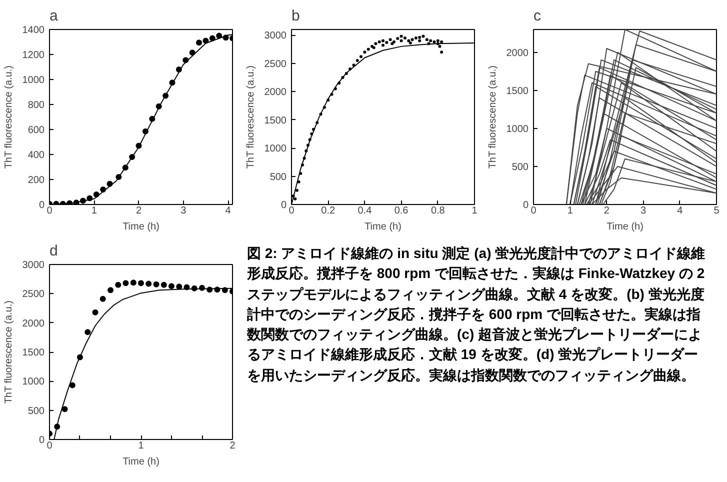  What do you see at coordinates (54, 16) in the screenshot?
I see `chart-title: a` at bounding box center [54, 16].